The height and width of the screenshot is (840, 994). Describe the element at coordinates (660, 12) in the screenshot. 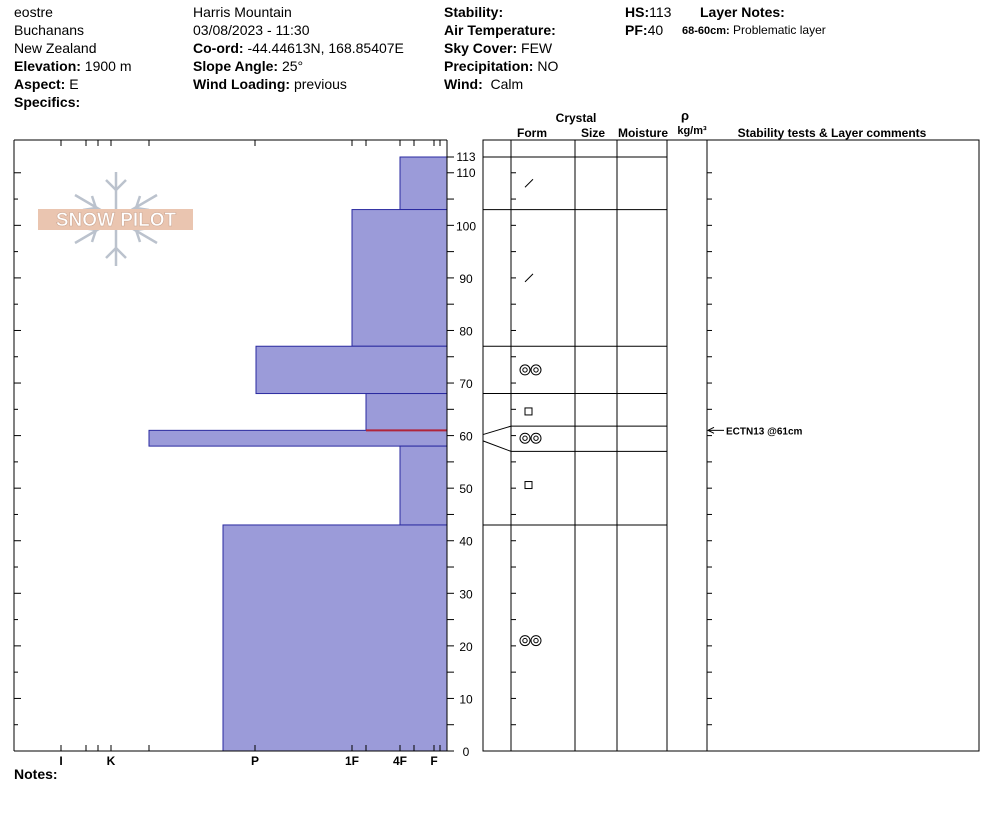

I see `hs-value: 113` at that location.